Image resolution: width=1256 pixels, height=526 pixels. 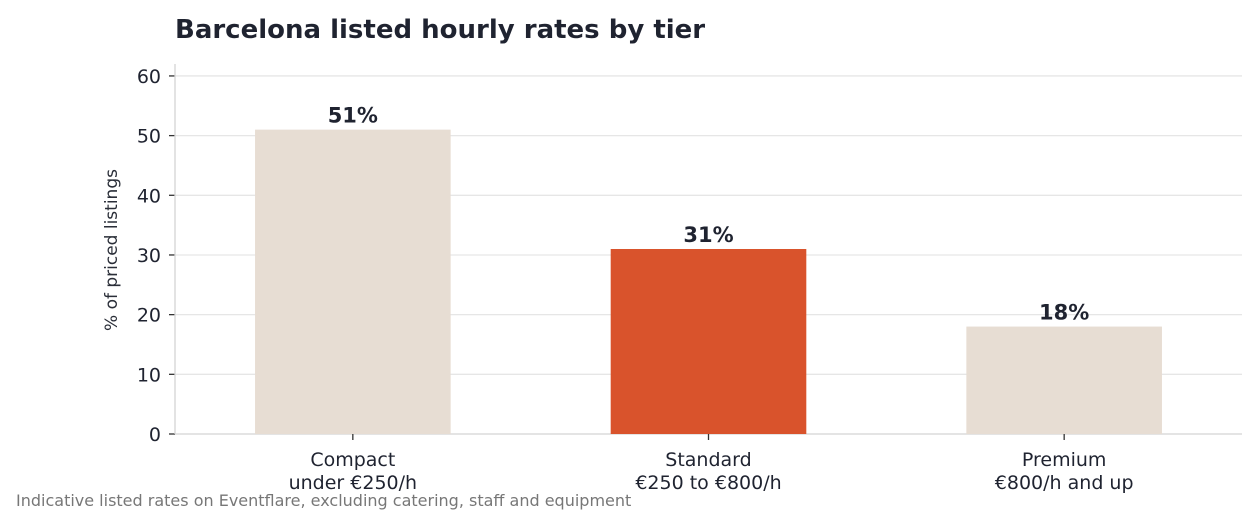 I want to click on category-label: Standard €250 to €800/h, so click(x=708, y=471).